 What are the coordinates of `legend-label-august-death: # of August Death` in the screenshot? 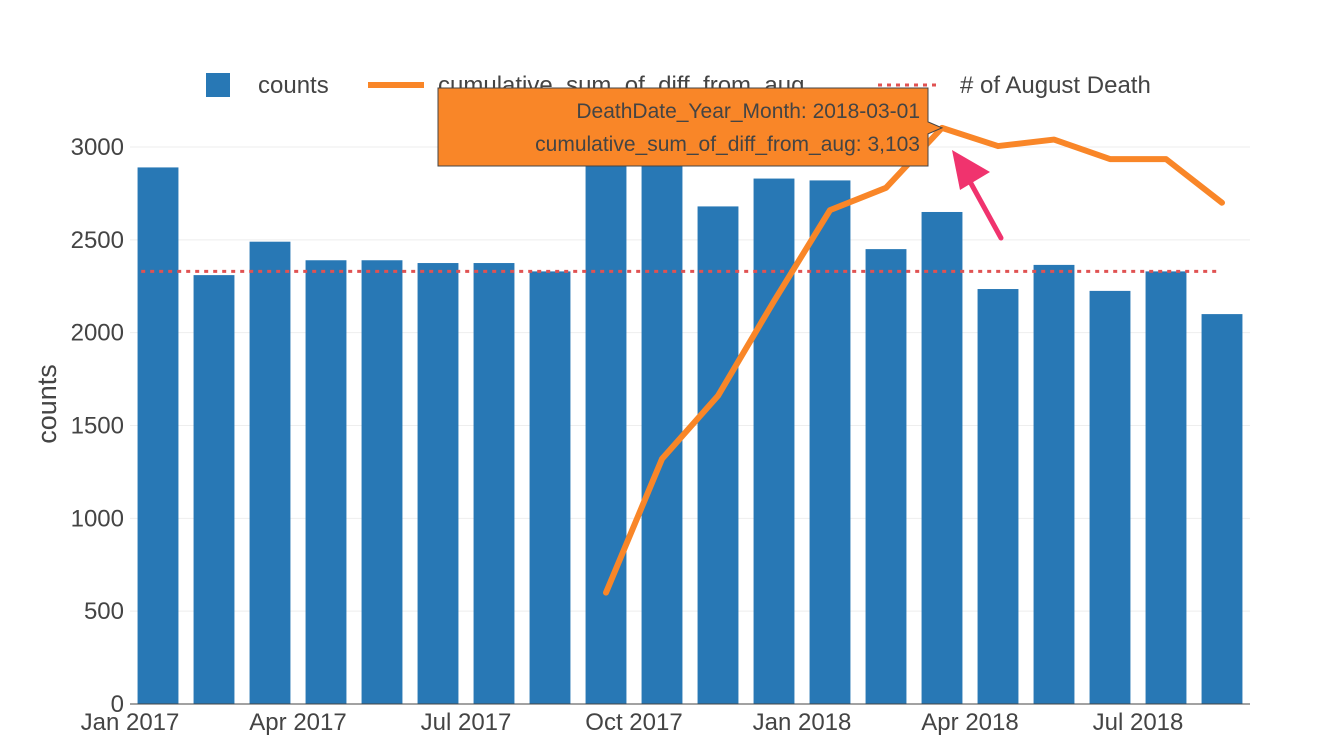 It's located at (1055, 85).